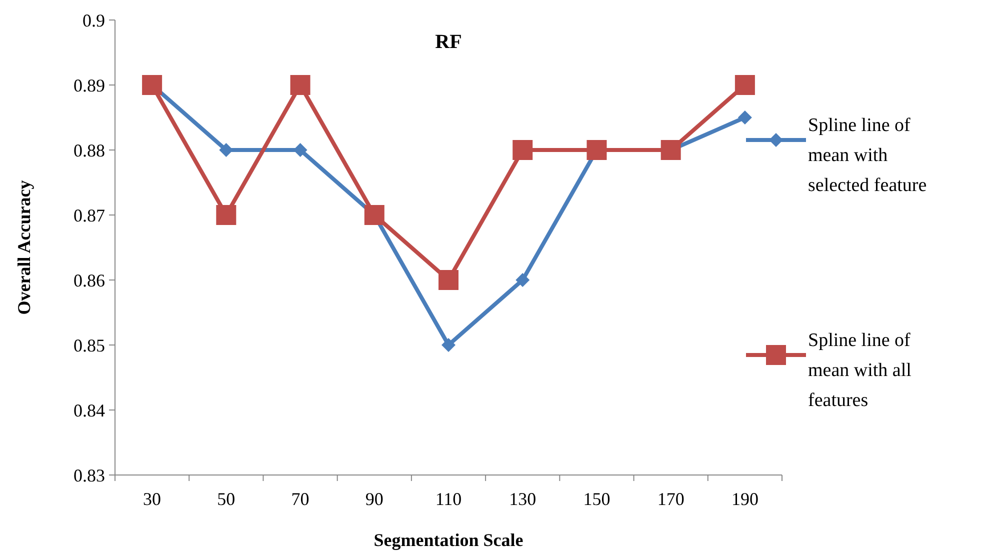  What do you see at coordinates (89, 280) in the screenshot?
I see `y-tick-label: 0.86` at bounding box center [89, 280].